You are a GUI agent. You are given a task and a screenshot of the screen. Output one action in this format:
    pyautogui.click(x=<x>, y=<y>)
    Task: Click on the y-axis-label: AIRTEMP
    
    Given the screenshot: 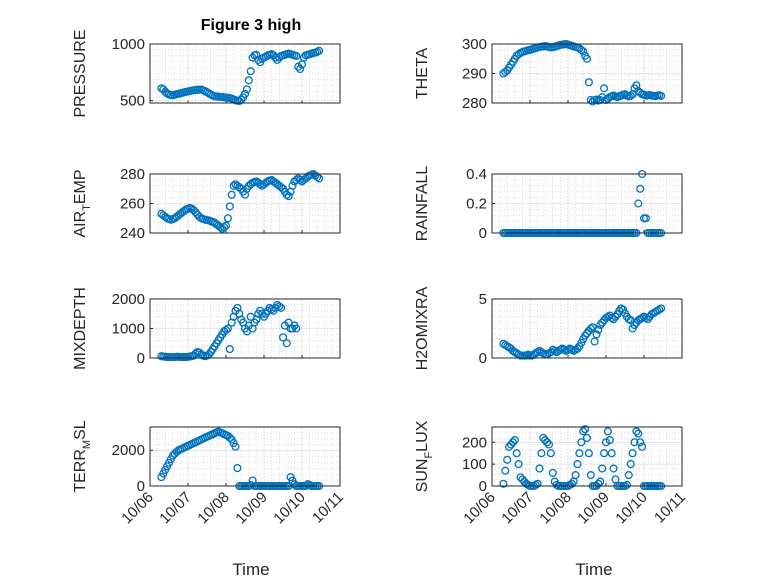 What is the action you would take?
    pyautogui.click(x=82, y=203)
    